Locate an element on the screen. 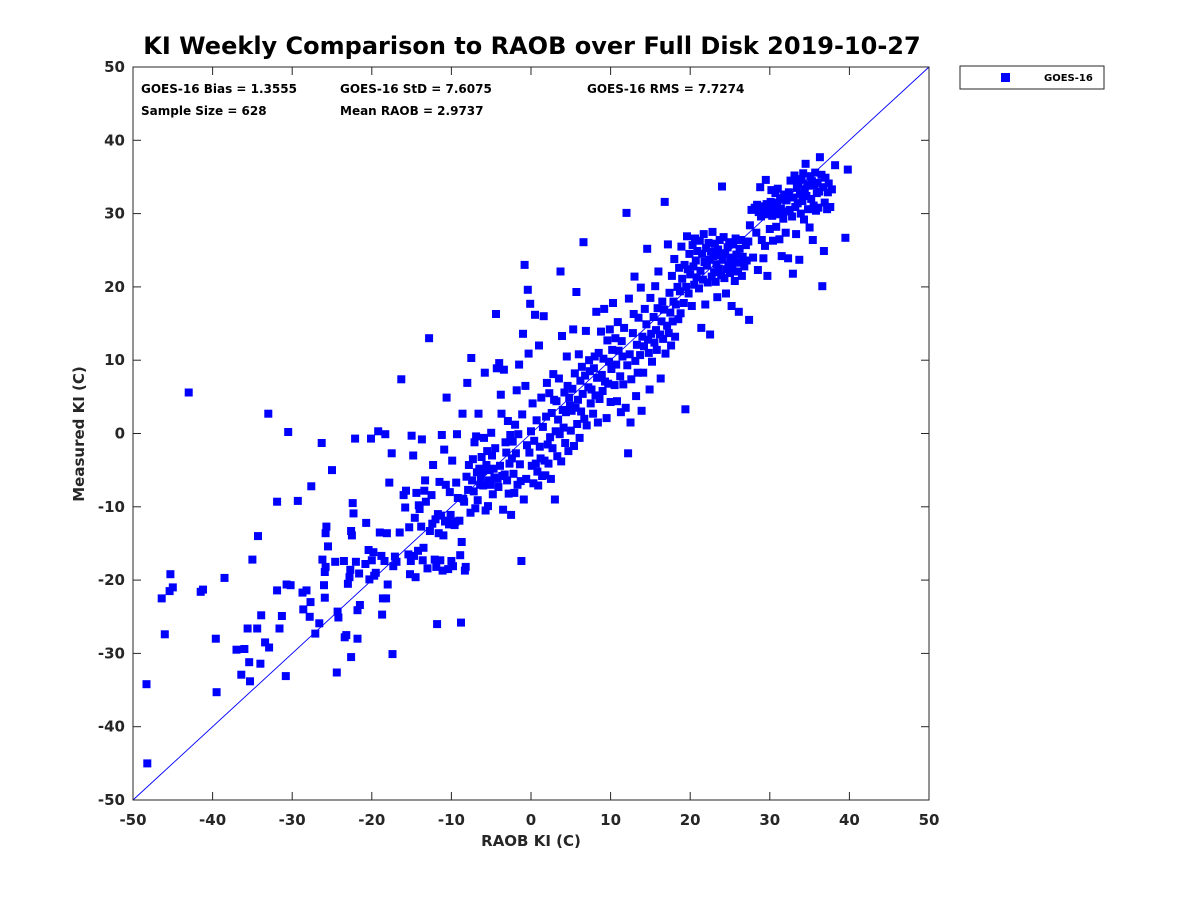 This screenshot has height=900, width=1200. y-tick-label: 50 is located at coordinates (114, 67).